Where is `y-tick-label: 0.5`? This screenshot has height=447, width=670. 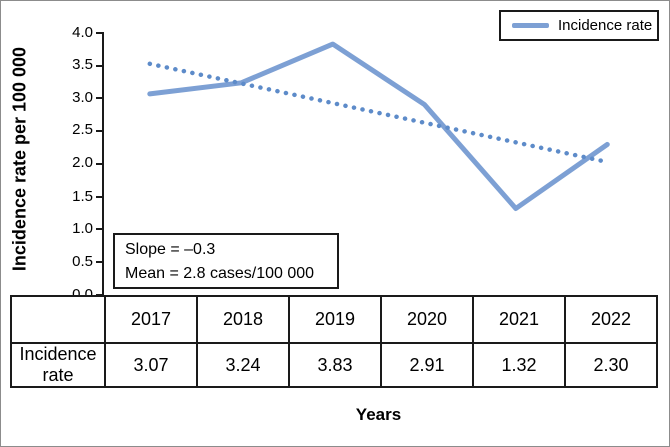
y-tick-label: 0.5 is located at coordinates (82, 261).